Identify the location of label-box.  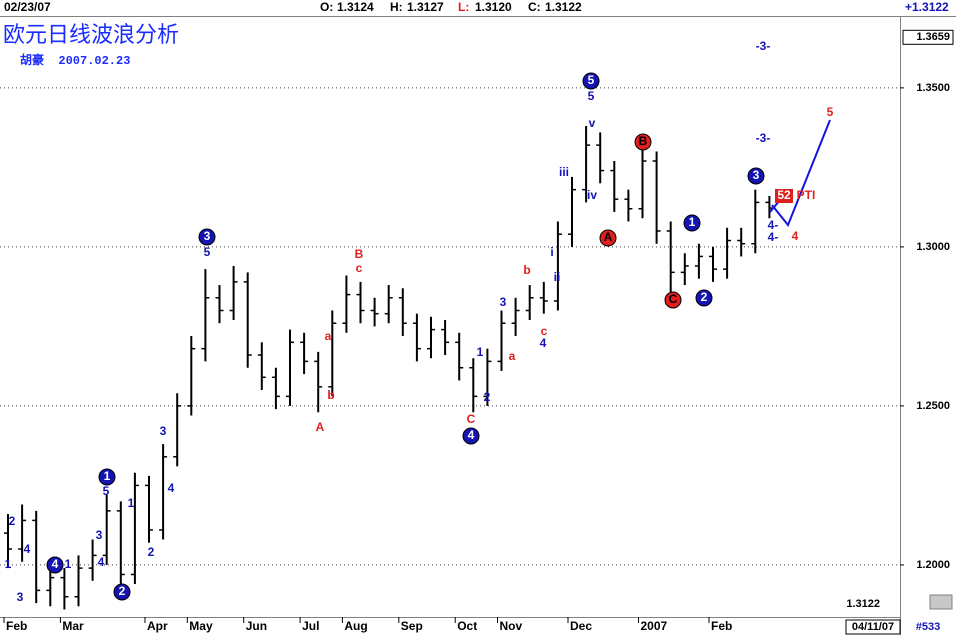
(784, 196).